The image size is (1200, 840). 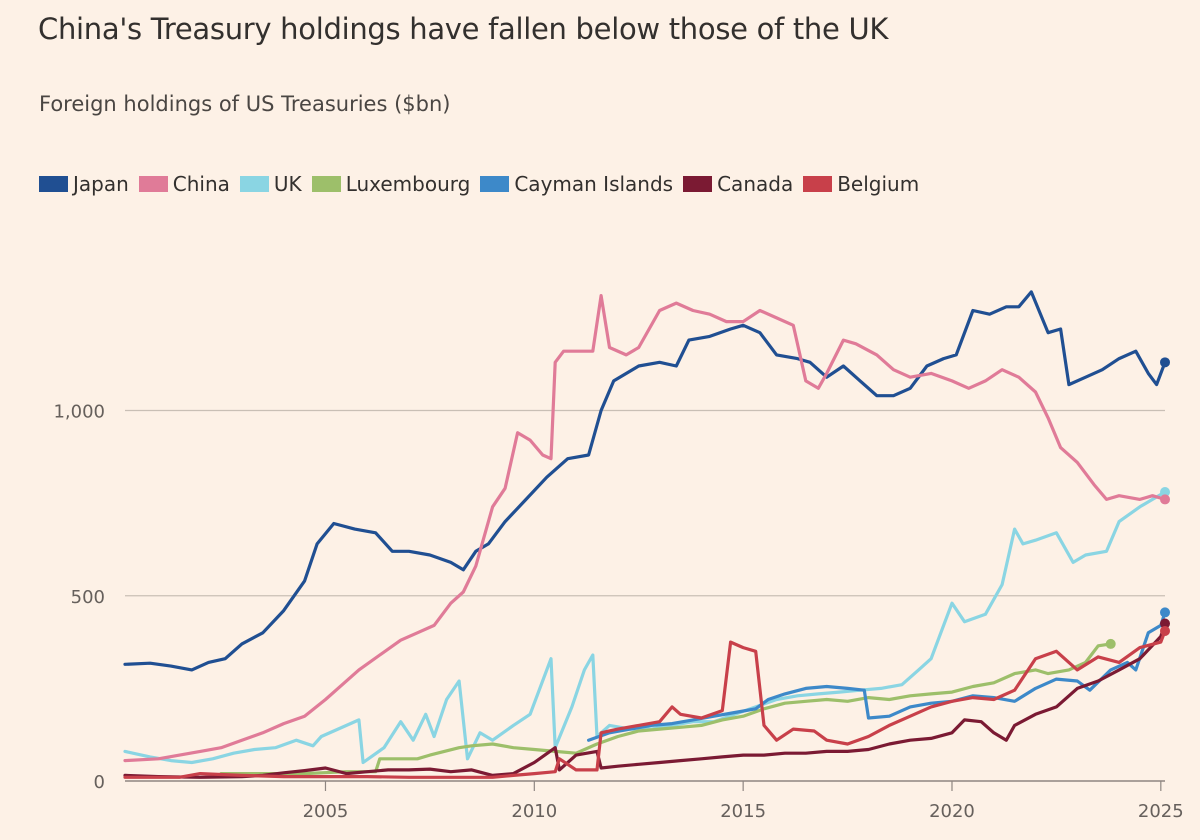 I want to click on x-tick-label: 2005, so click(x=326, y=811).